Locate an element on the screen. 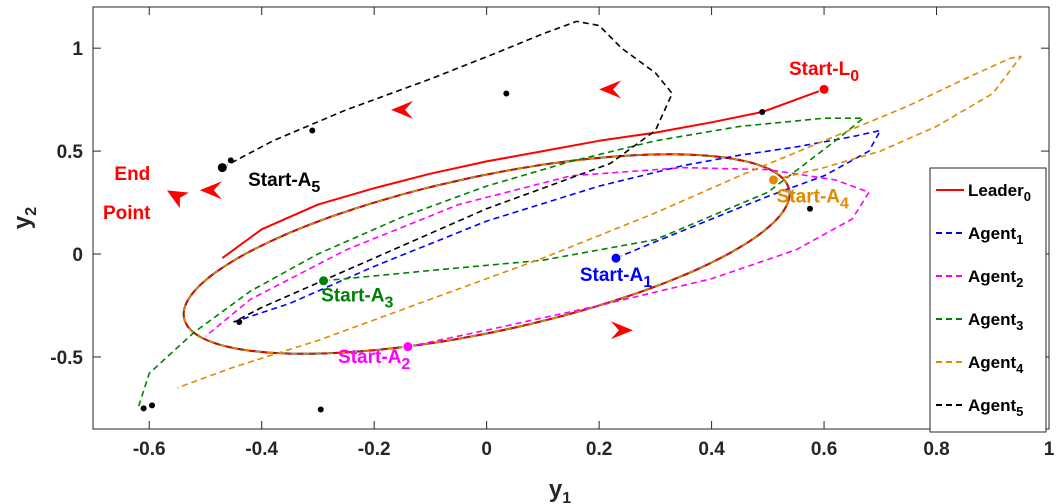 The height and width of the screenshot is (504, 1060). legend: Leader0 Agent1 Agent2 Agent3 Agent4 Agent5 is located at coordinates (988, 300).